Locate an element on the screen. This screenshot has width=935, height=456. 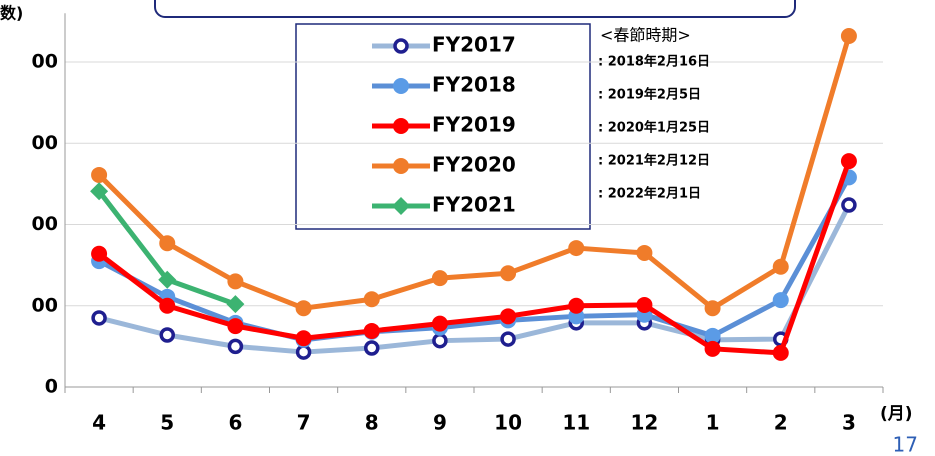
annotation: : 2020年1月25日 is located at coordinates (654, 128).